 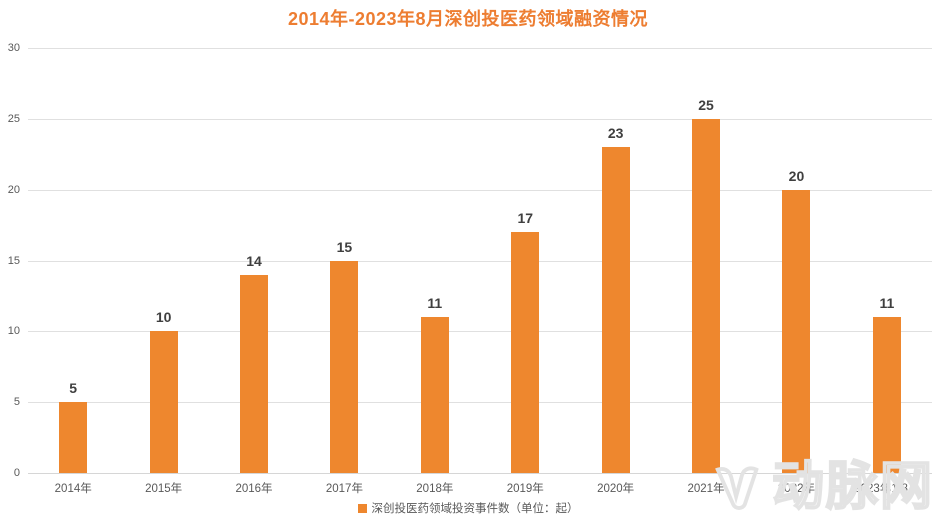 I want to click on data-label: 5, so click(x=73, y=388).